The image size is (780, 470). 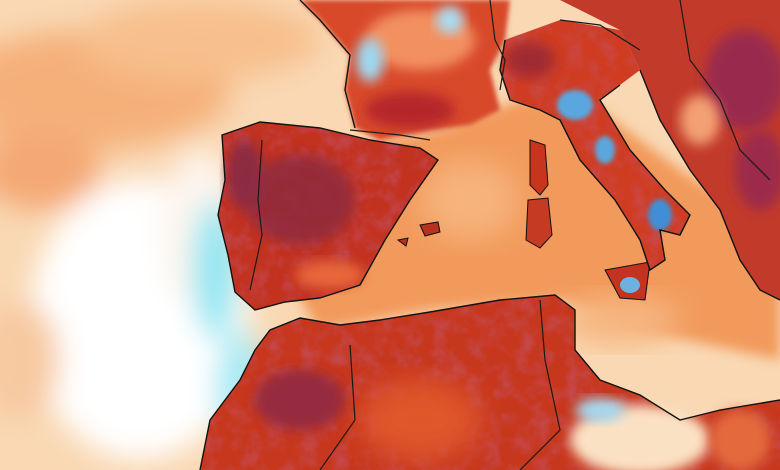 What do you see at coordinates (600, 35) in the screenshot?
I see `alps-border` at bounding box center [600, 35].